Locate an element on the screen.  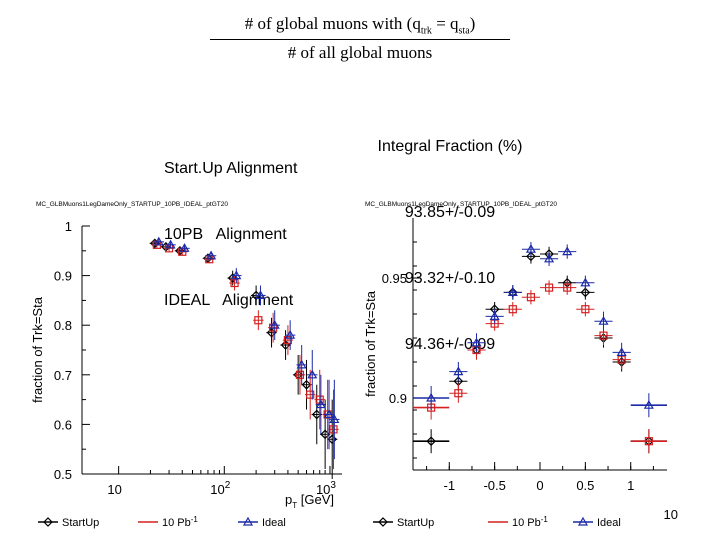
x-tick-label-1: 102 is located at coordinates (220, 488).